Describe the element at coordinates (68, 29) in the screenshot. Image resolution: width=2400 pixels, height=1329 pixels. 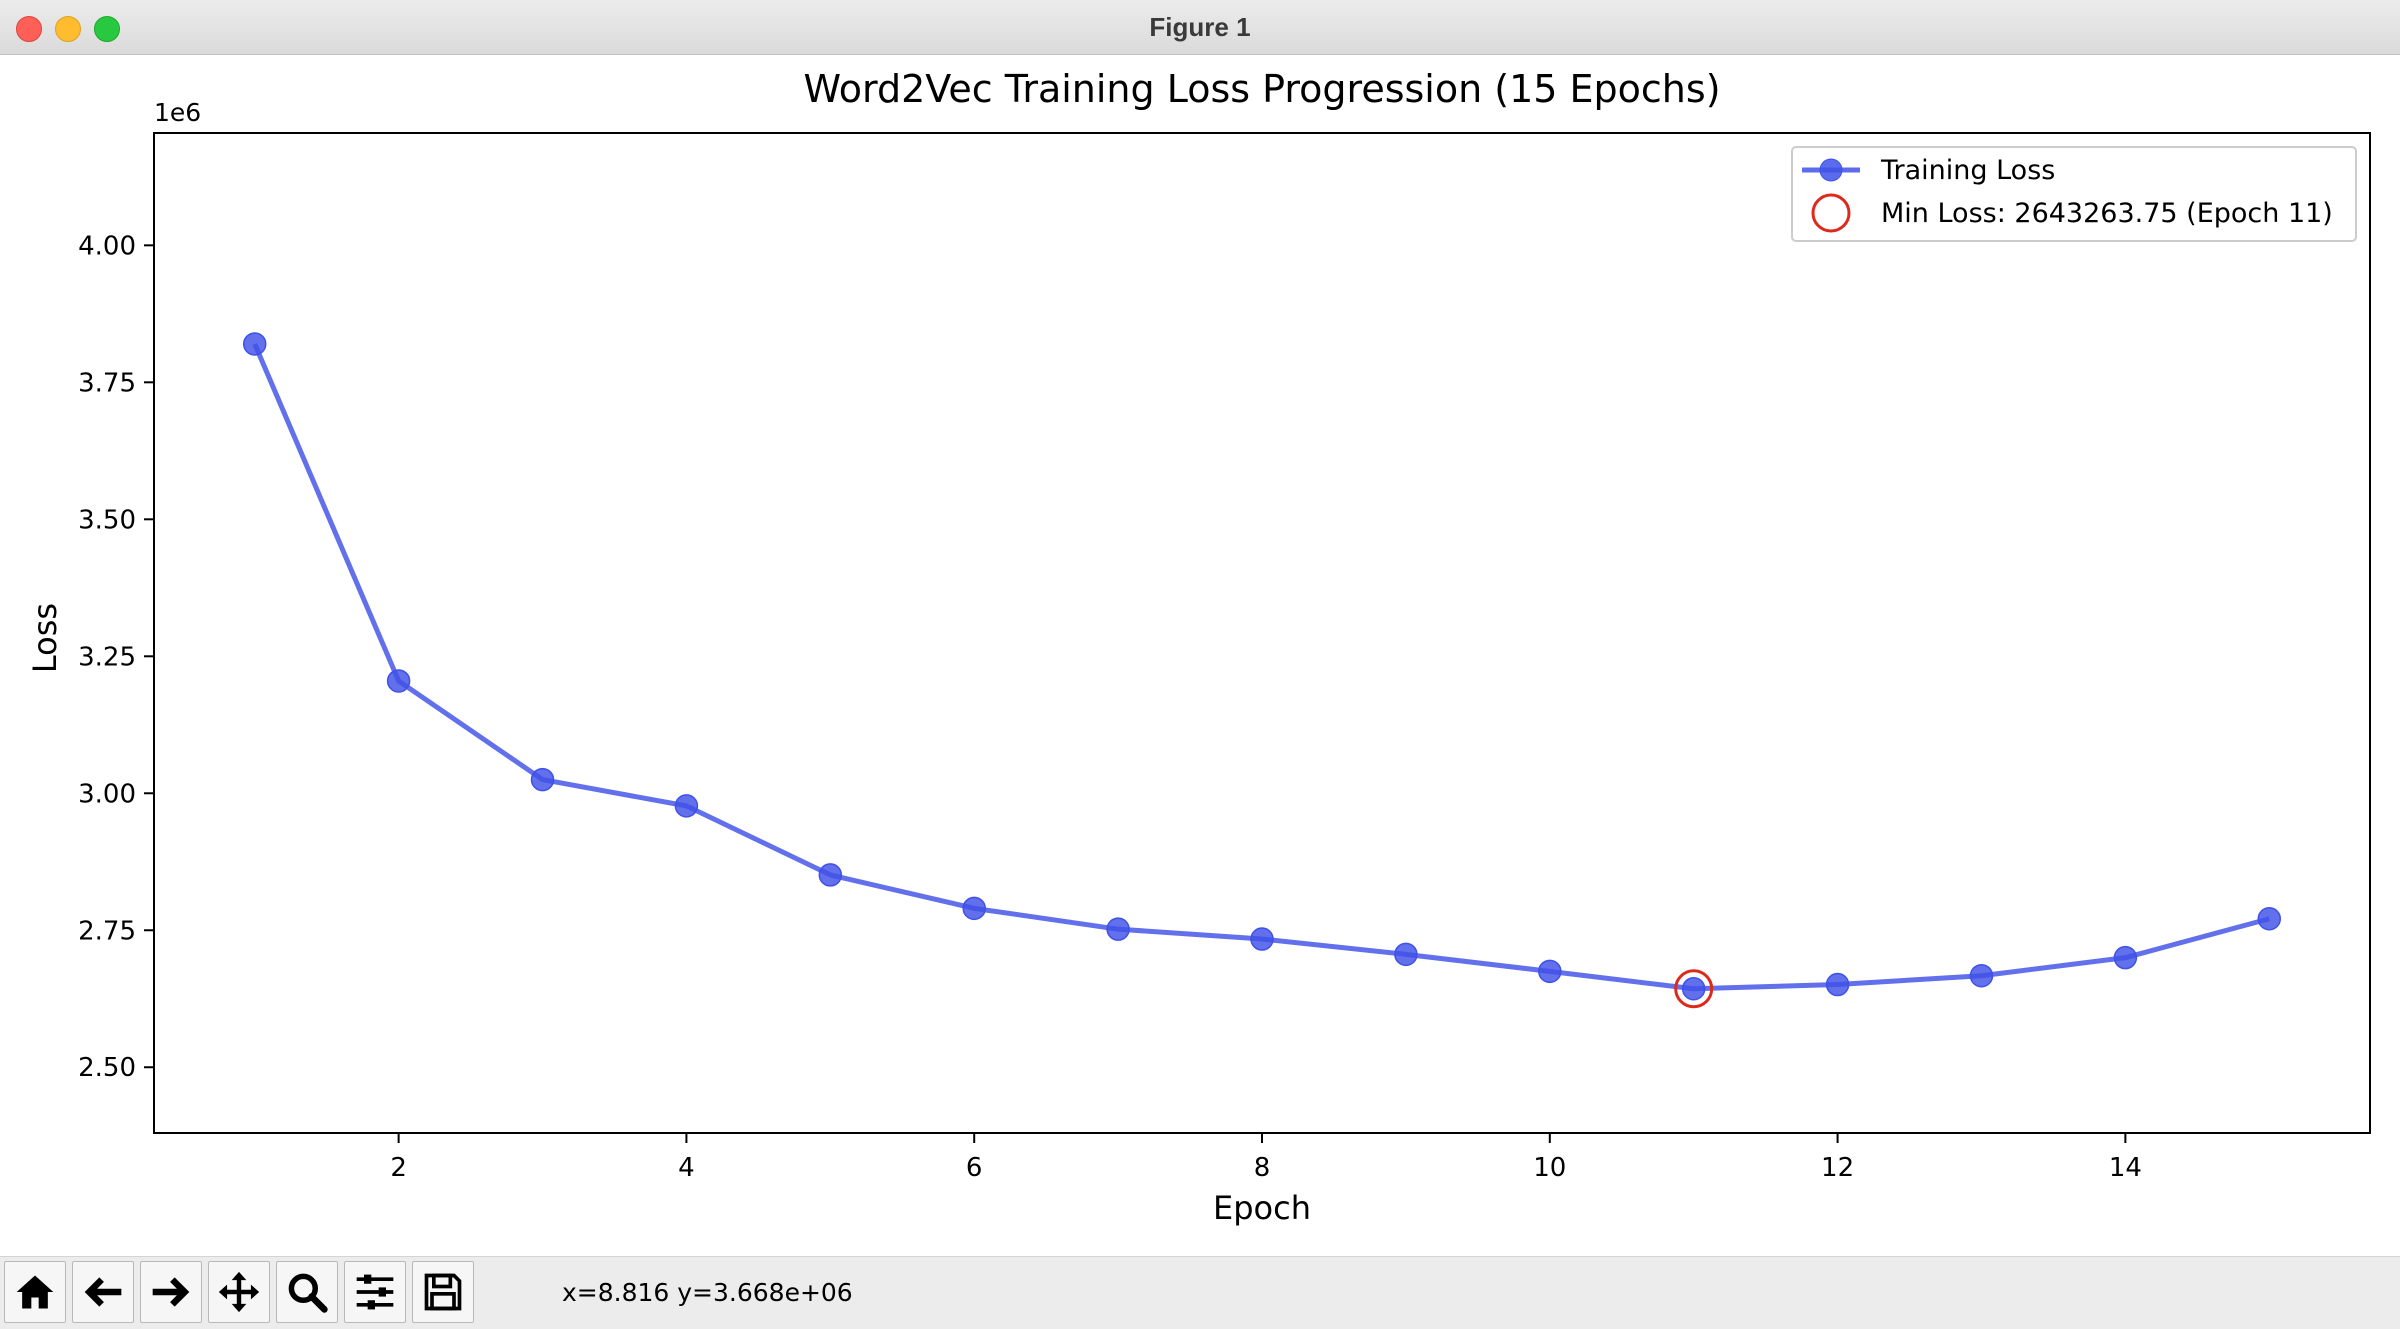
I see `minimize-window-button` at that location.